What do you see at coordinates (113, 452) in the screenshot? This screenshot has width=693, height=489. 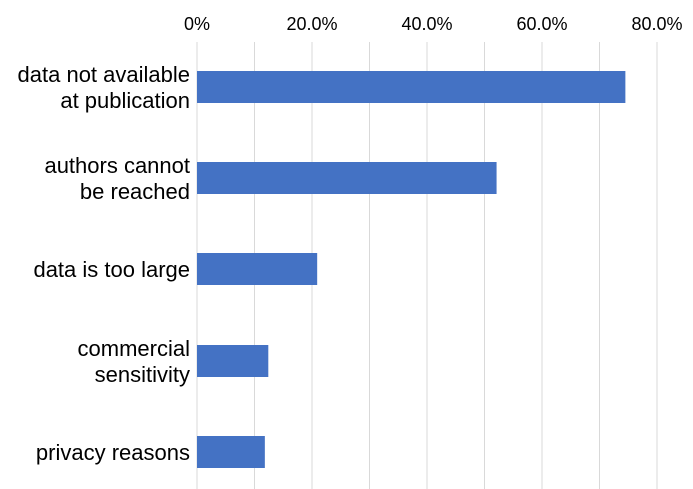 I see `category-label: privacy reasons` at bounding box center [113, 452].